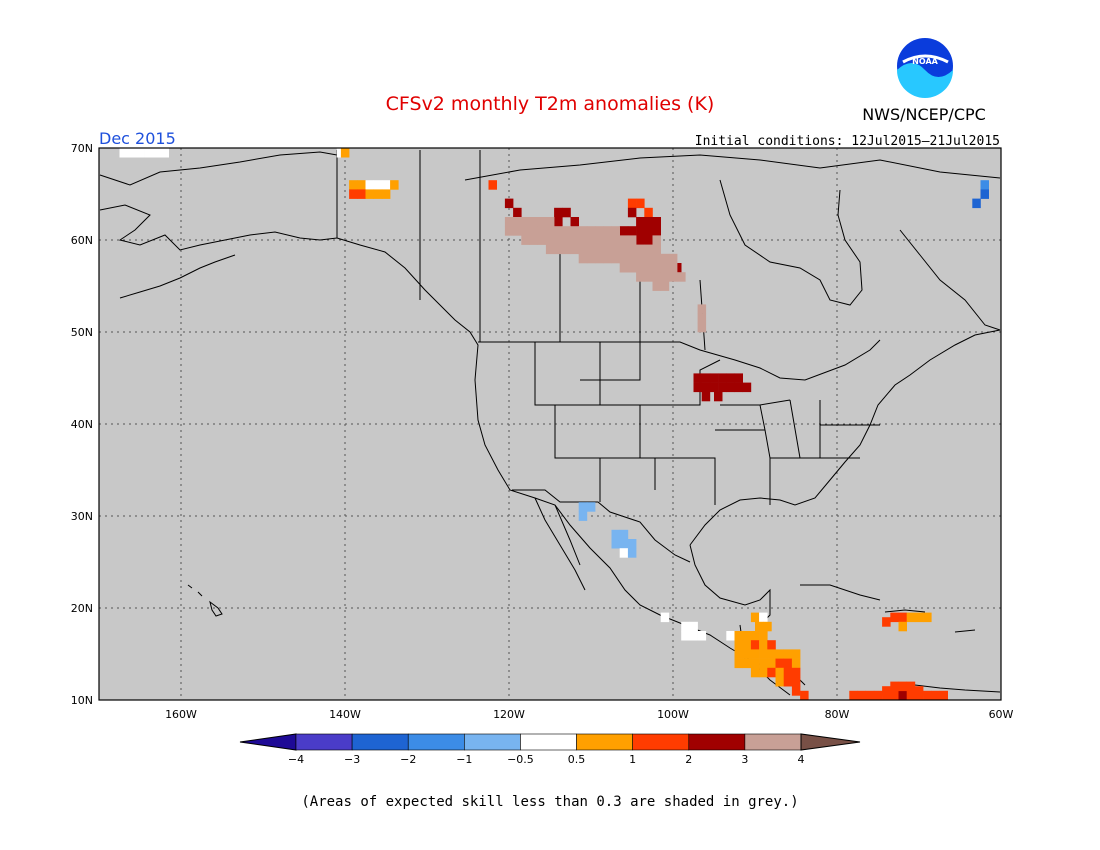  Describe the element at coordinates (888, 608) in the screenshot. I see `caribbean-islands` at that location.